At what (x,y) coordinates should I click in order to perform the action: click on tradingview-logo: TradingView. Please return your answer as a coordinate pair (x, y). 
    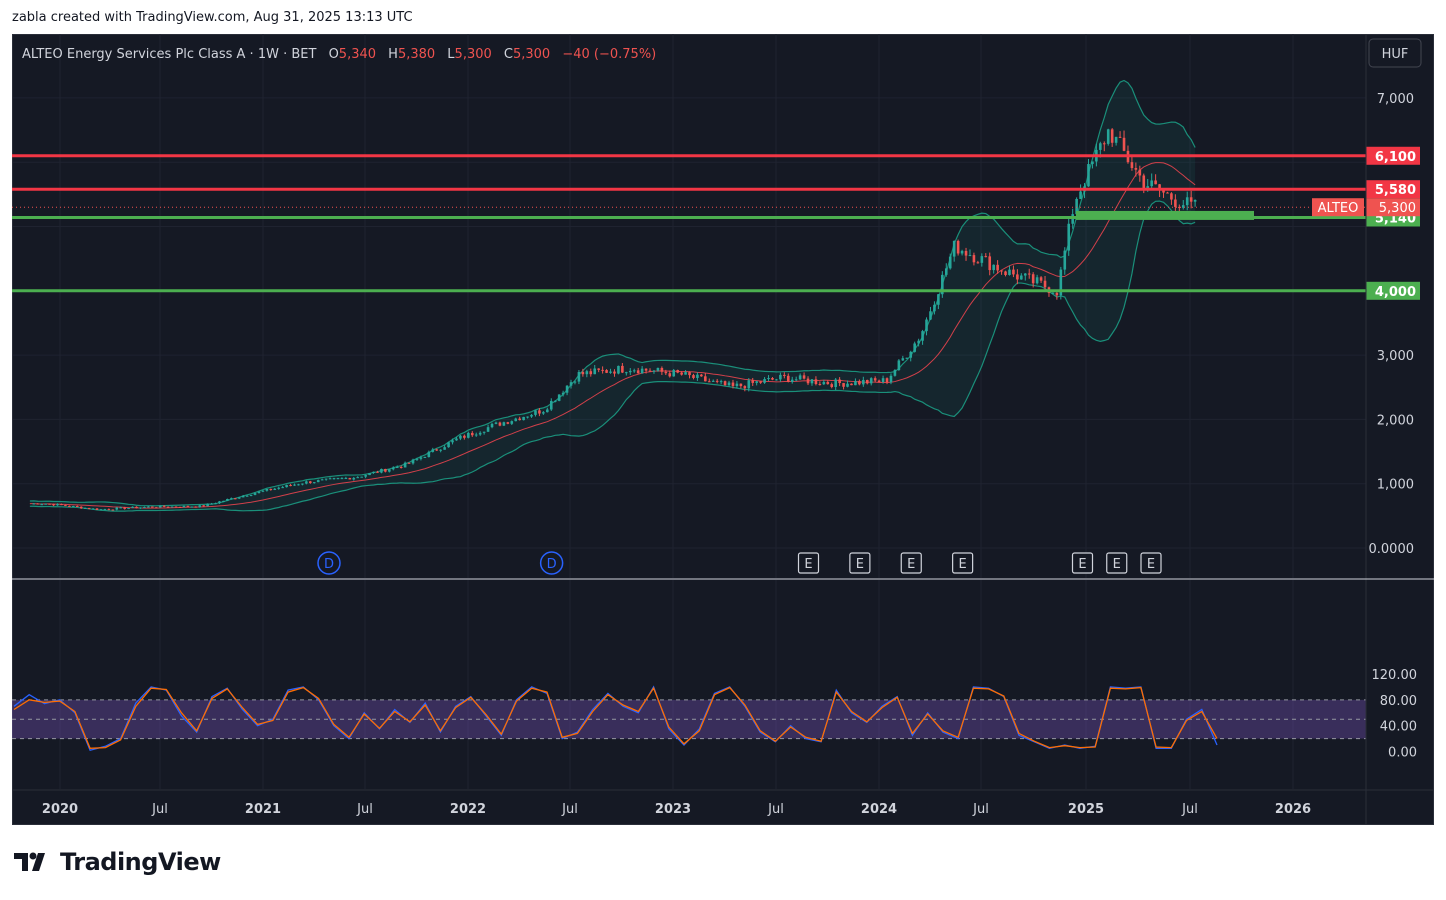
    Looking at the image, I should click on (117, 862).